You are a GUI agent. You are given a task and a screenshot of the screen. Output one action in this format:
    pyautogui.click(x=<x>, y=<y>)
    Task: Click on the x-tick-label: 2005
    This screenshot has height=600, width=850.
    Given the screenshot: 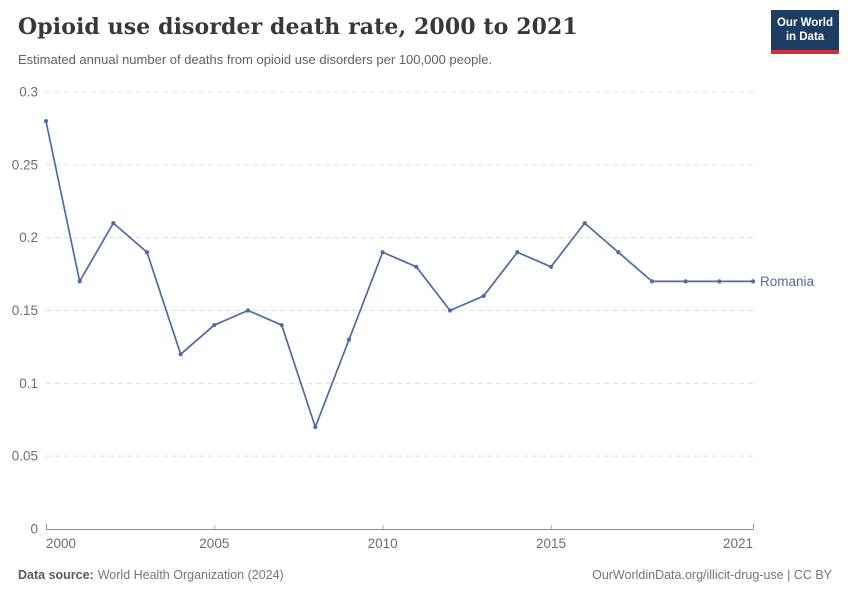 What is the action you would take?
    pyautogui.click(x=214, y=543)
    